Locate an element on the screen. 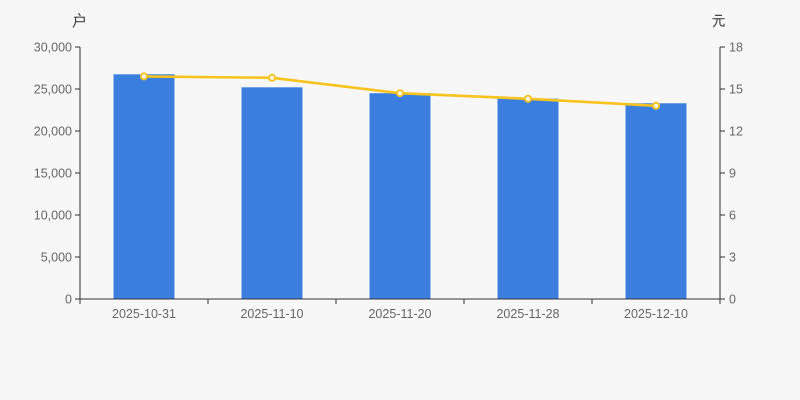 The width and height of the screenshot is (800, 400). left-axis-unit-icon is located at coordinates (78, 20).